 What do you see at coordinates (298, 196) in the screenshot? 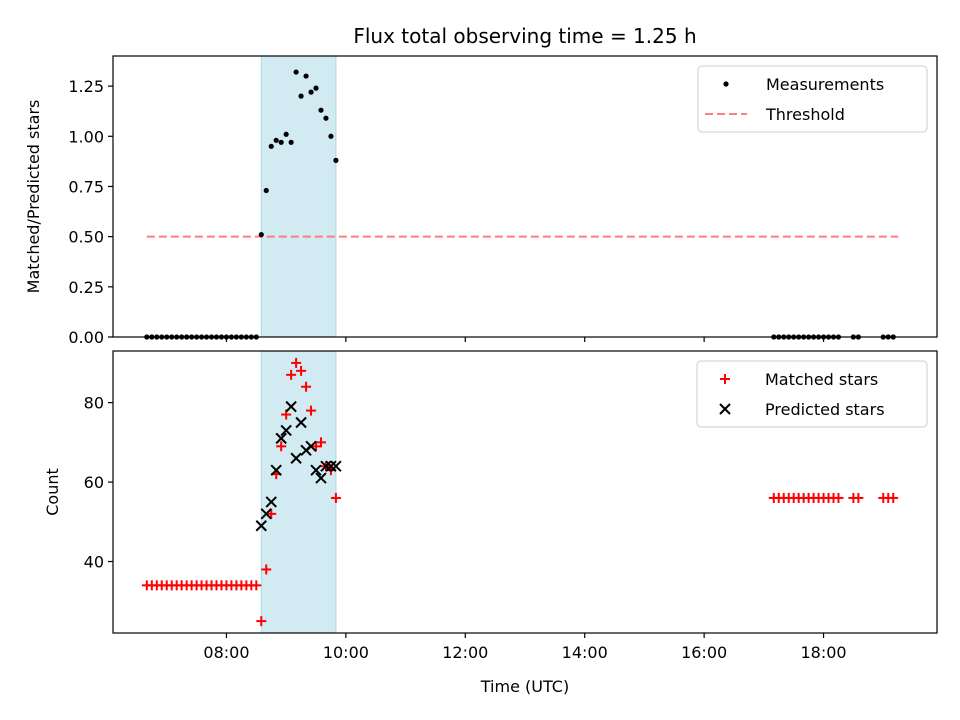
I see `observing-span-top` at bounding box center [298, 196].